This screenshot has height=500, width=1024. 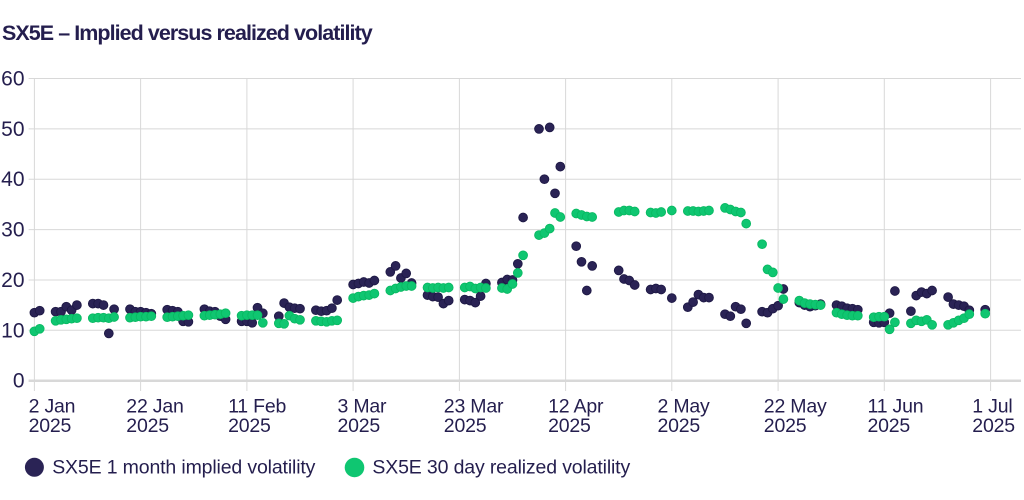 What do you see at coordinates (154, 407) in the screenshot?
I see `svg-text: 22 Jan` at bounding box center [154, 407].